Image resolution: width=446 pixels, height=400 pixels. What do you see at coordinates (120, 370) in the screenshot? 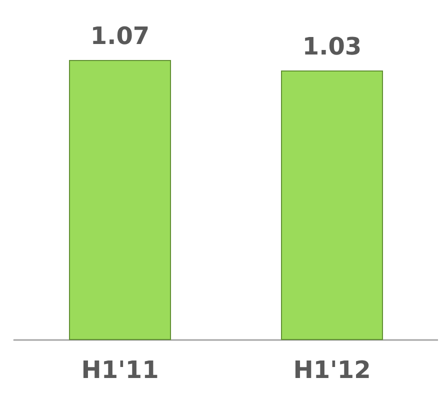
I see `x-tick-label: H1'11` at bounding box center [120, 370].